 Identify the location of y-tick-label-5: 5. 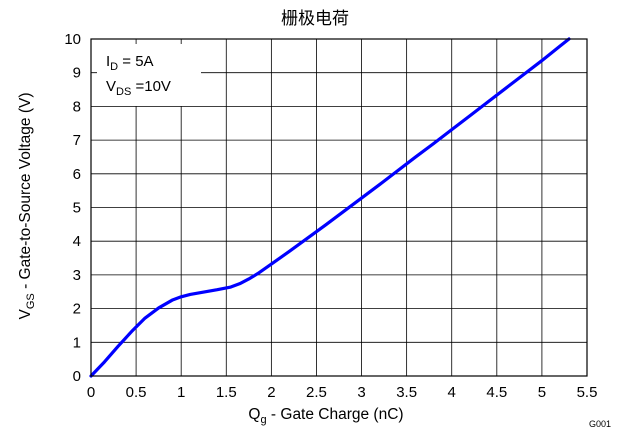
(77, 208).